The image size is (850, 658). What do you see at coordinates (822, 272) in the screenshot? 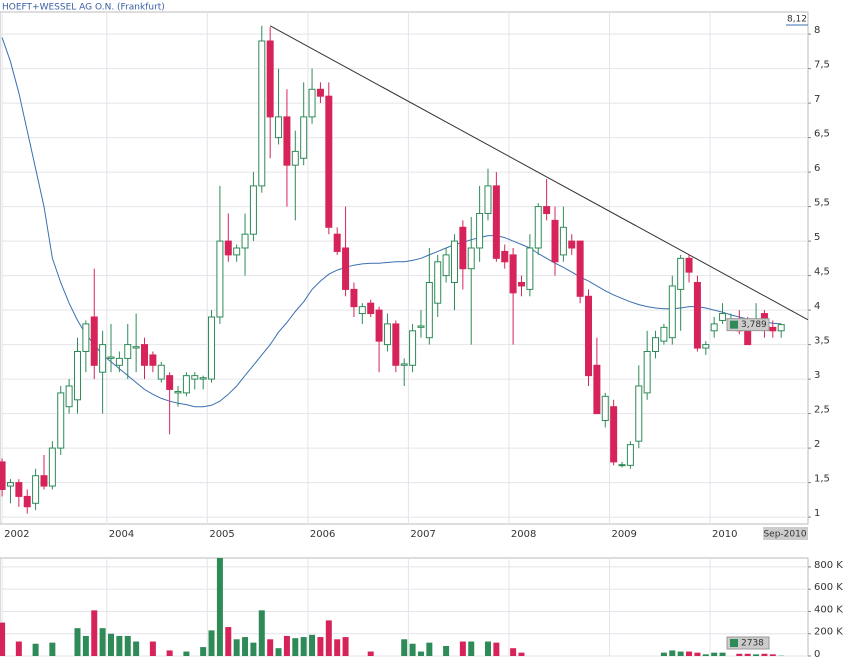
I see `y-tick-label: 4,5` at bounding box center [822, 272].